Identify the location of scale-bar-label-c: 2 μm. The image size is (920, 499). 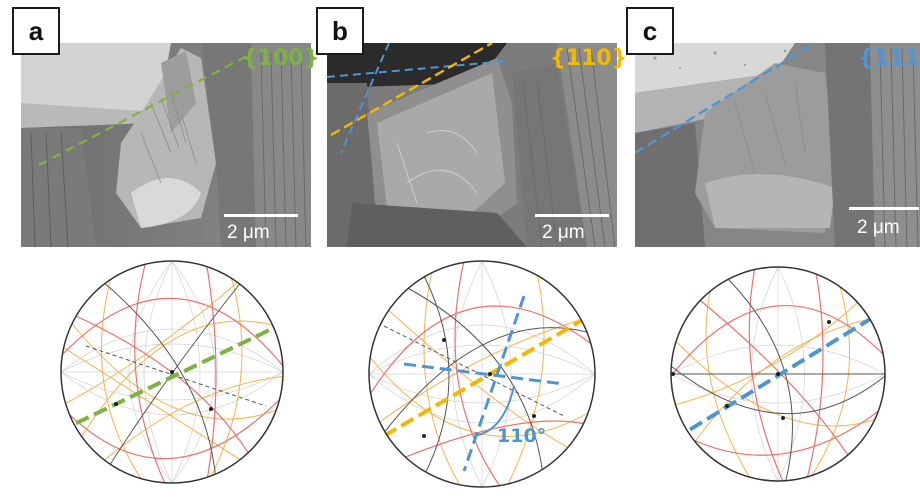
(878, 227).